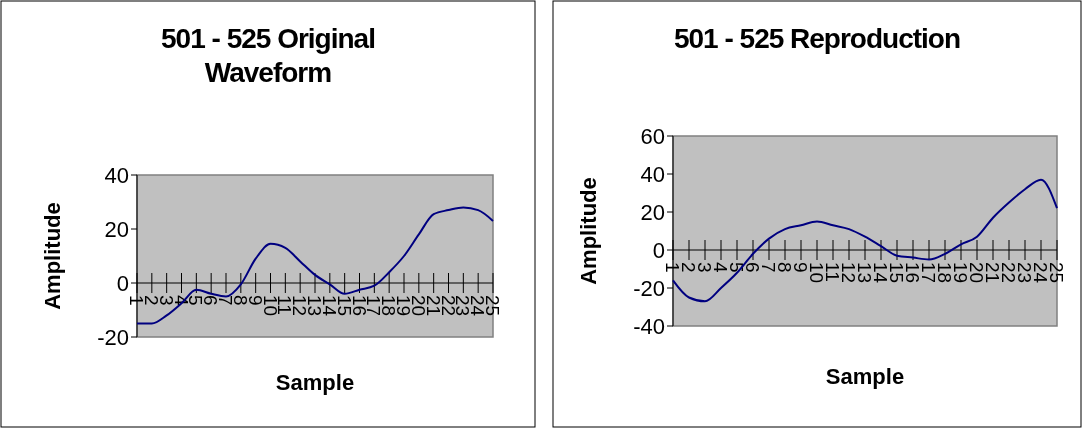 The image size is (1082, 428). I want to click on chart-title: 501 - 525 Reproduction, so click(817, 38).